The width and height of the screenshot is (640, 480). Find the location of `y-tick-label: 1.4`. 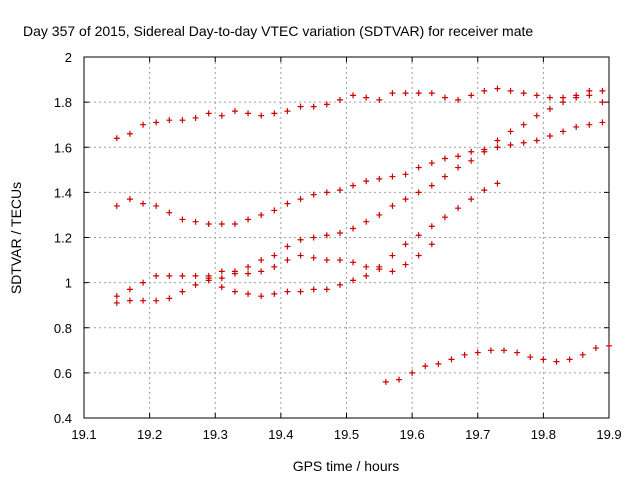

y-tick-label: 1.4 is located at coordinates (63, 192).